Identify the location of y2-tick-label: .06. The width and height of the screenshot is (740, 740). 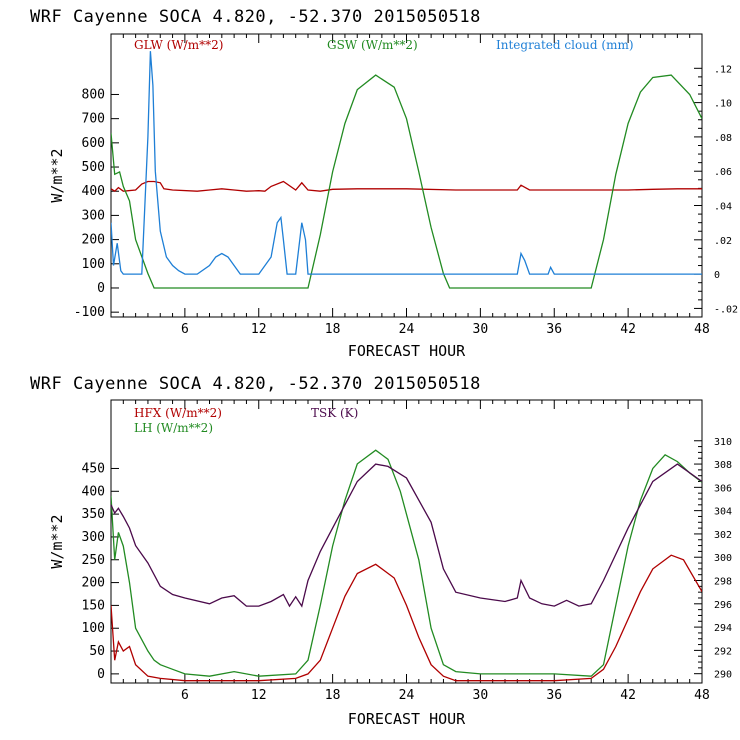
(723, 172).